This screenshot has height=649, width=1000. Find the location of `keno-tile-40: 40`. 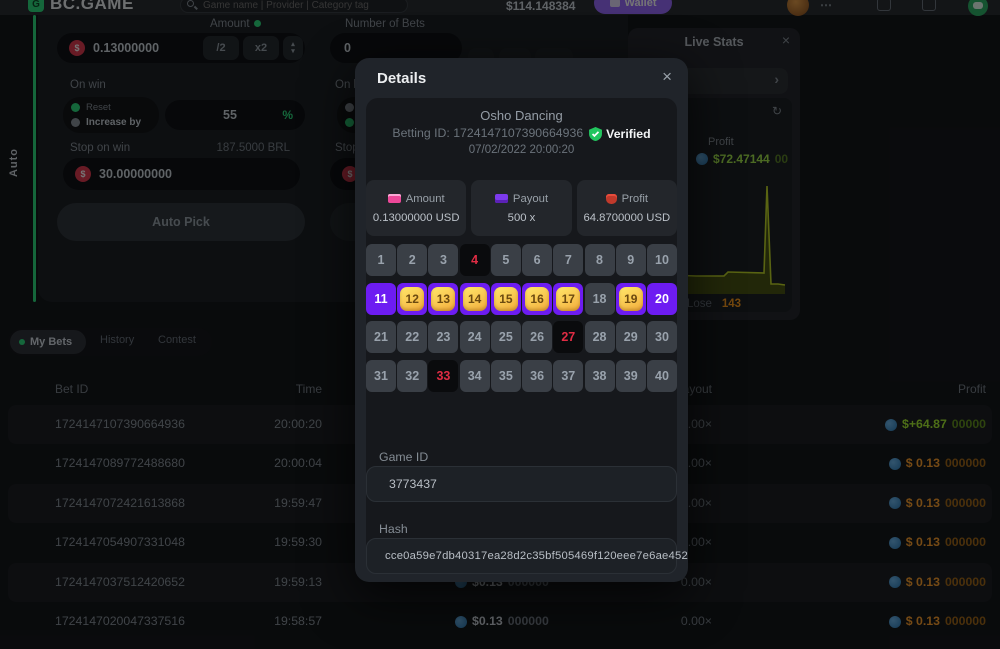

keno-tile-40: 40 is located at coordinates (661, 375).